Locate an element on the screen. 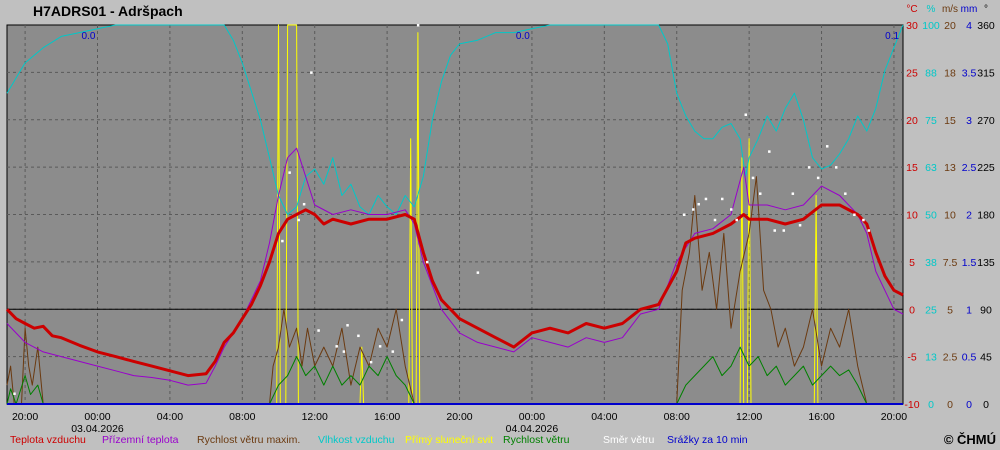  axis-tick-label: 63 is located at coordinates (931, 168).